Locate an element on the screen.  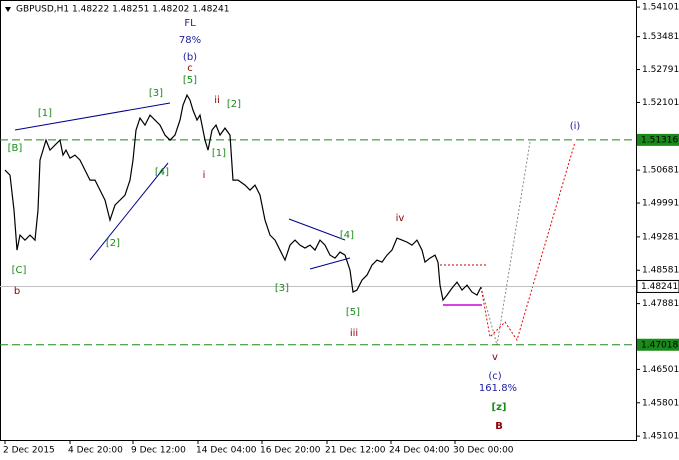
wave-label: 161.8% is located at coordinates (498, 388).